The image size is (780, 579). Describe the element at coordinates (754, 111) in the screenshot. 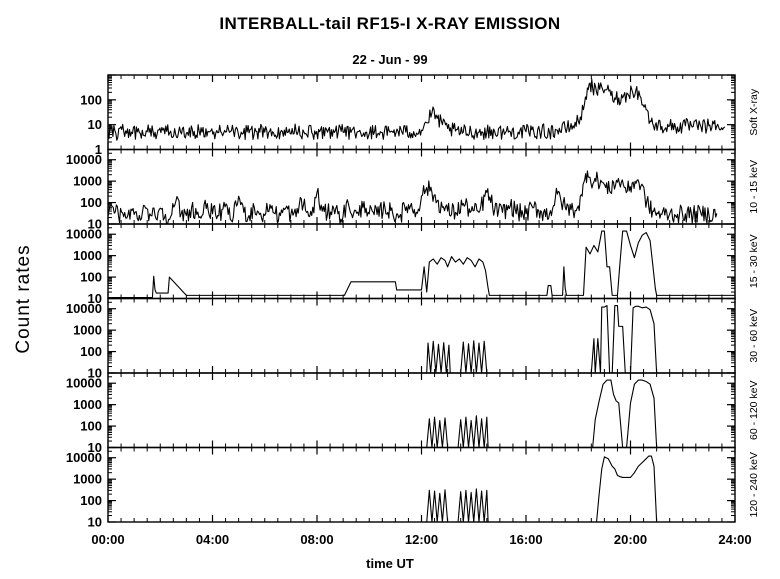

I see `panel-band-label: Soft X-ray` at that location.